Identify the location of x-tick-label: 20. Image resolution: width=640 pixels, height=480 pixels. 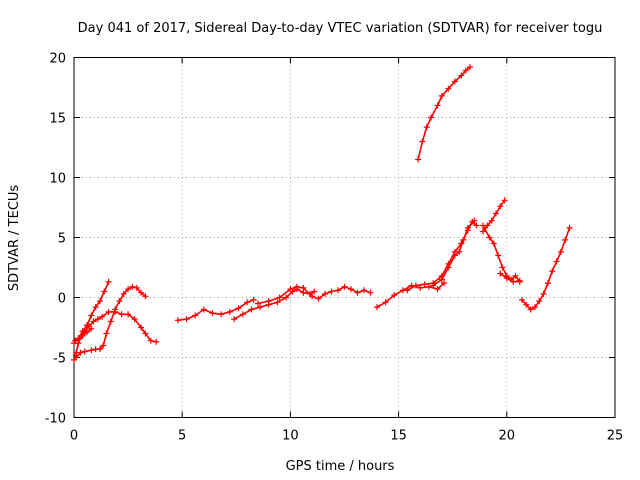
(507, 436).